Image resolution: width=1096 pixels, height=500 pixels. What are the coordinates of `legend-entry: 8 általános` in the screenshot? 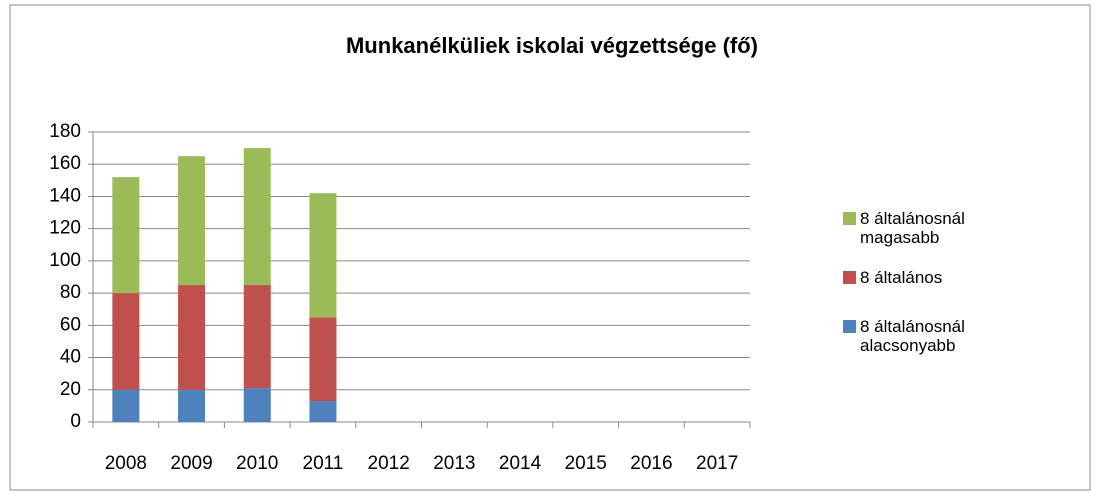 It's located at (901, 277).